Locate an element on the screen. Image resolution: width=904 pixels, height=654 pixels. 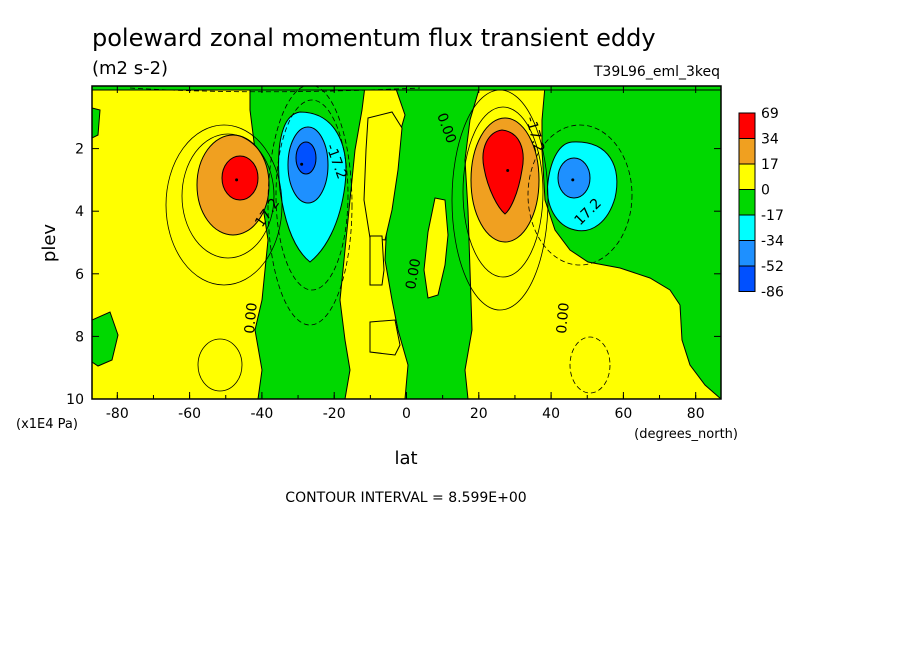
x-tick-label: 60 is located at coordinates (623, 414).